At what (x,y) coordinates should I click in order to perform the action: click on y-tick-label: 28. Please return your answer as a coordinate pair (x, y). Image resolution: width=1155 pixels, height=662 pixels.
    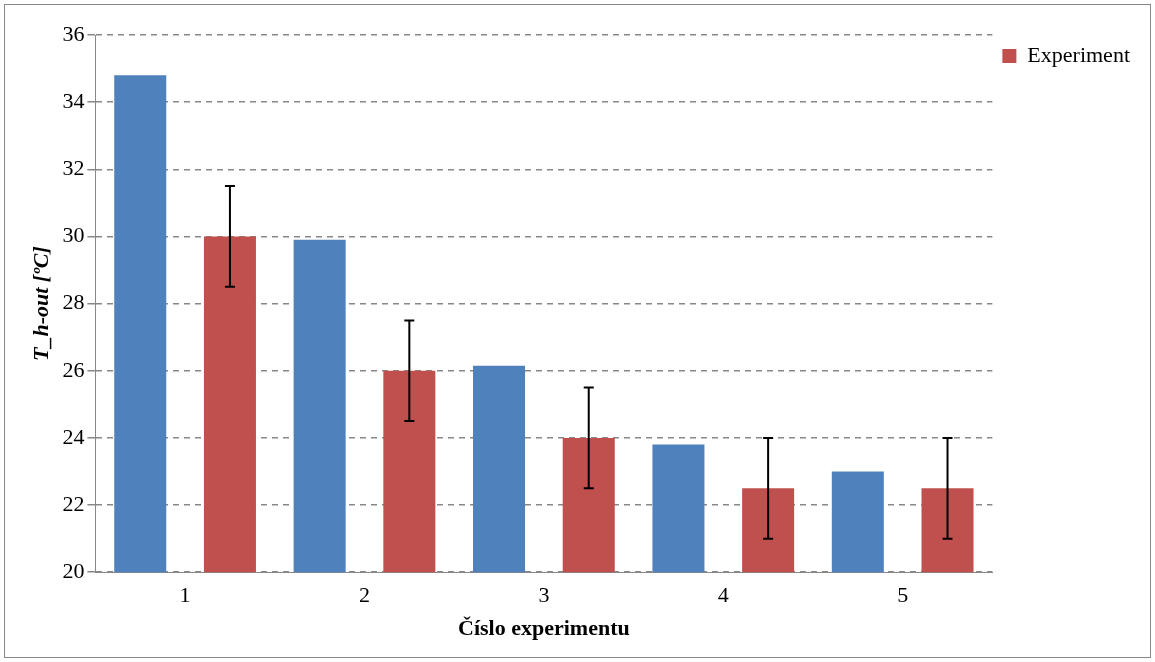
    Looking at the image, I should click on (73, 302).